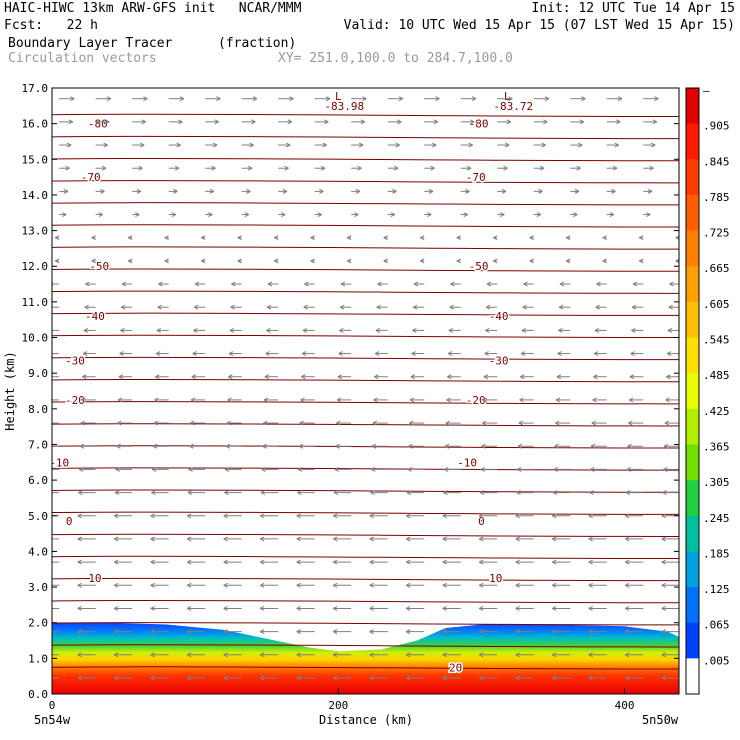 Image resolution: width=740 pixels, height=740 pixels. I want to click on x-tick-label: 400, so click(625, 705).